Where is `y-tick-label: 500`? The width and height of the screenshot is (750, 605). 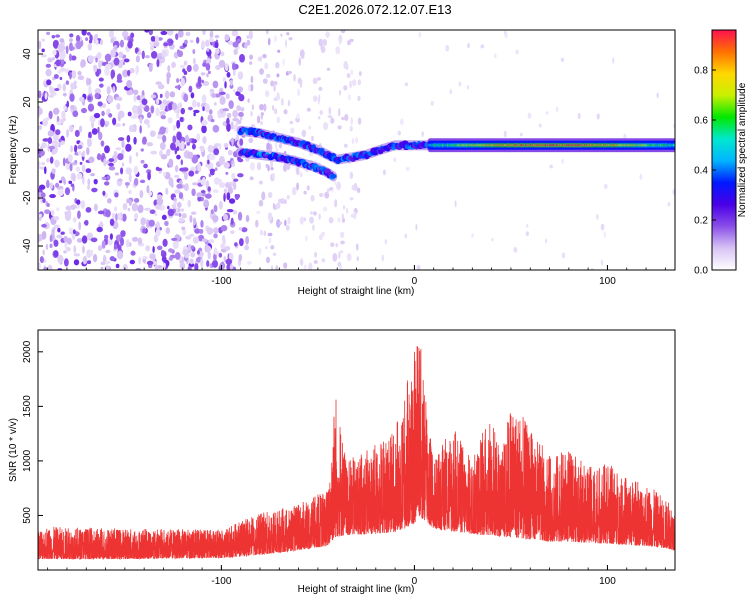 y-tick-label: 500 is located at coordinates (27, 515).